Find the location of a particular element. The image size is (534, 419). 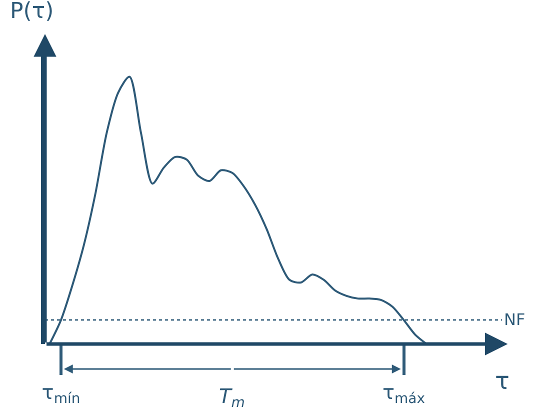

text: T$_{m}$ is located at coordinates (232, 398).